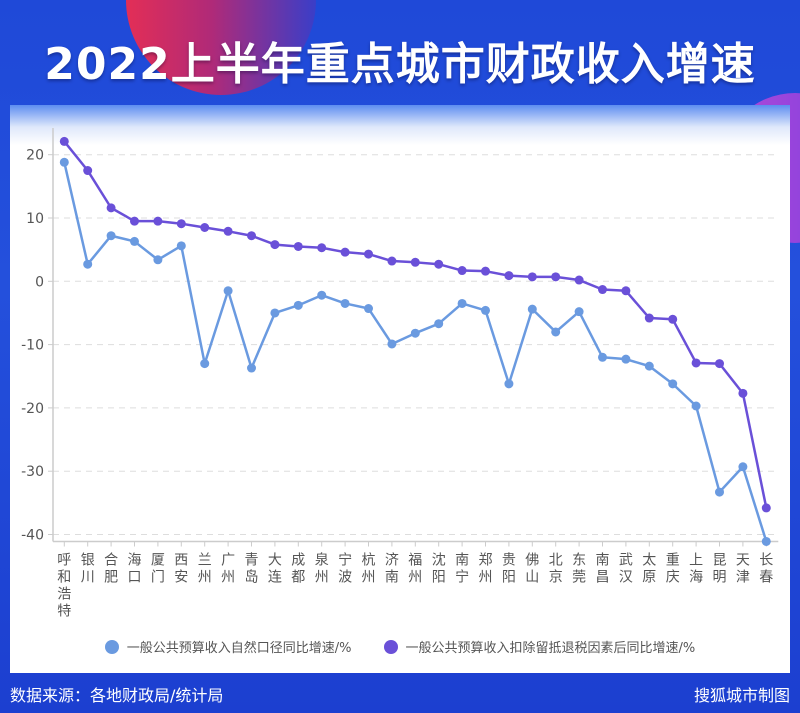  What do you see at coordinates (111, 561) in the screenshot?
I see `x-tick-label: 合` at bounding box center [111, 561].